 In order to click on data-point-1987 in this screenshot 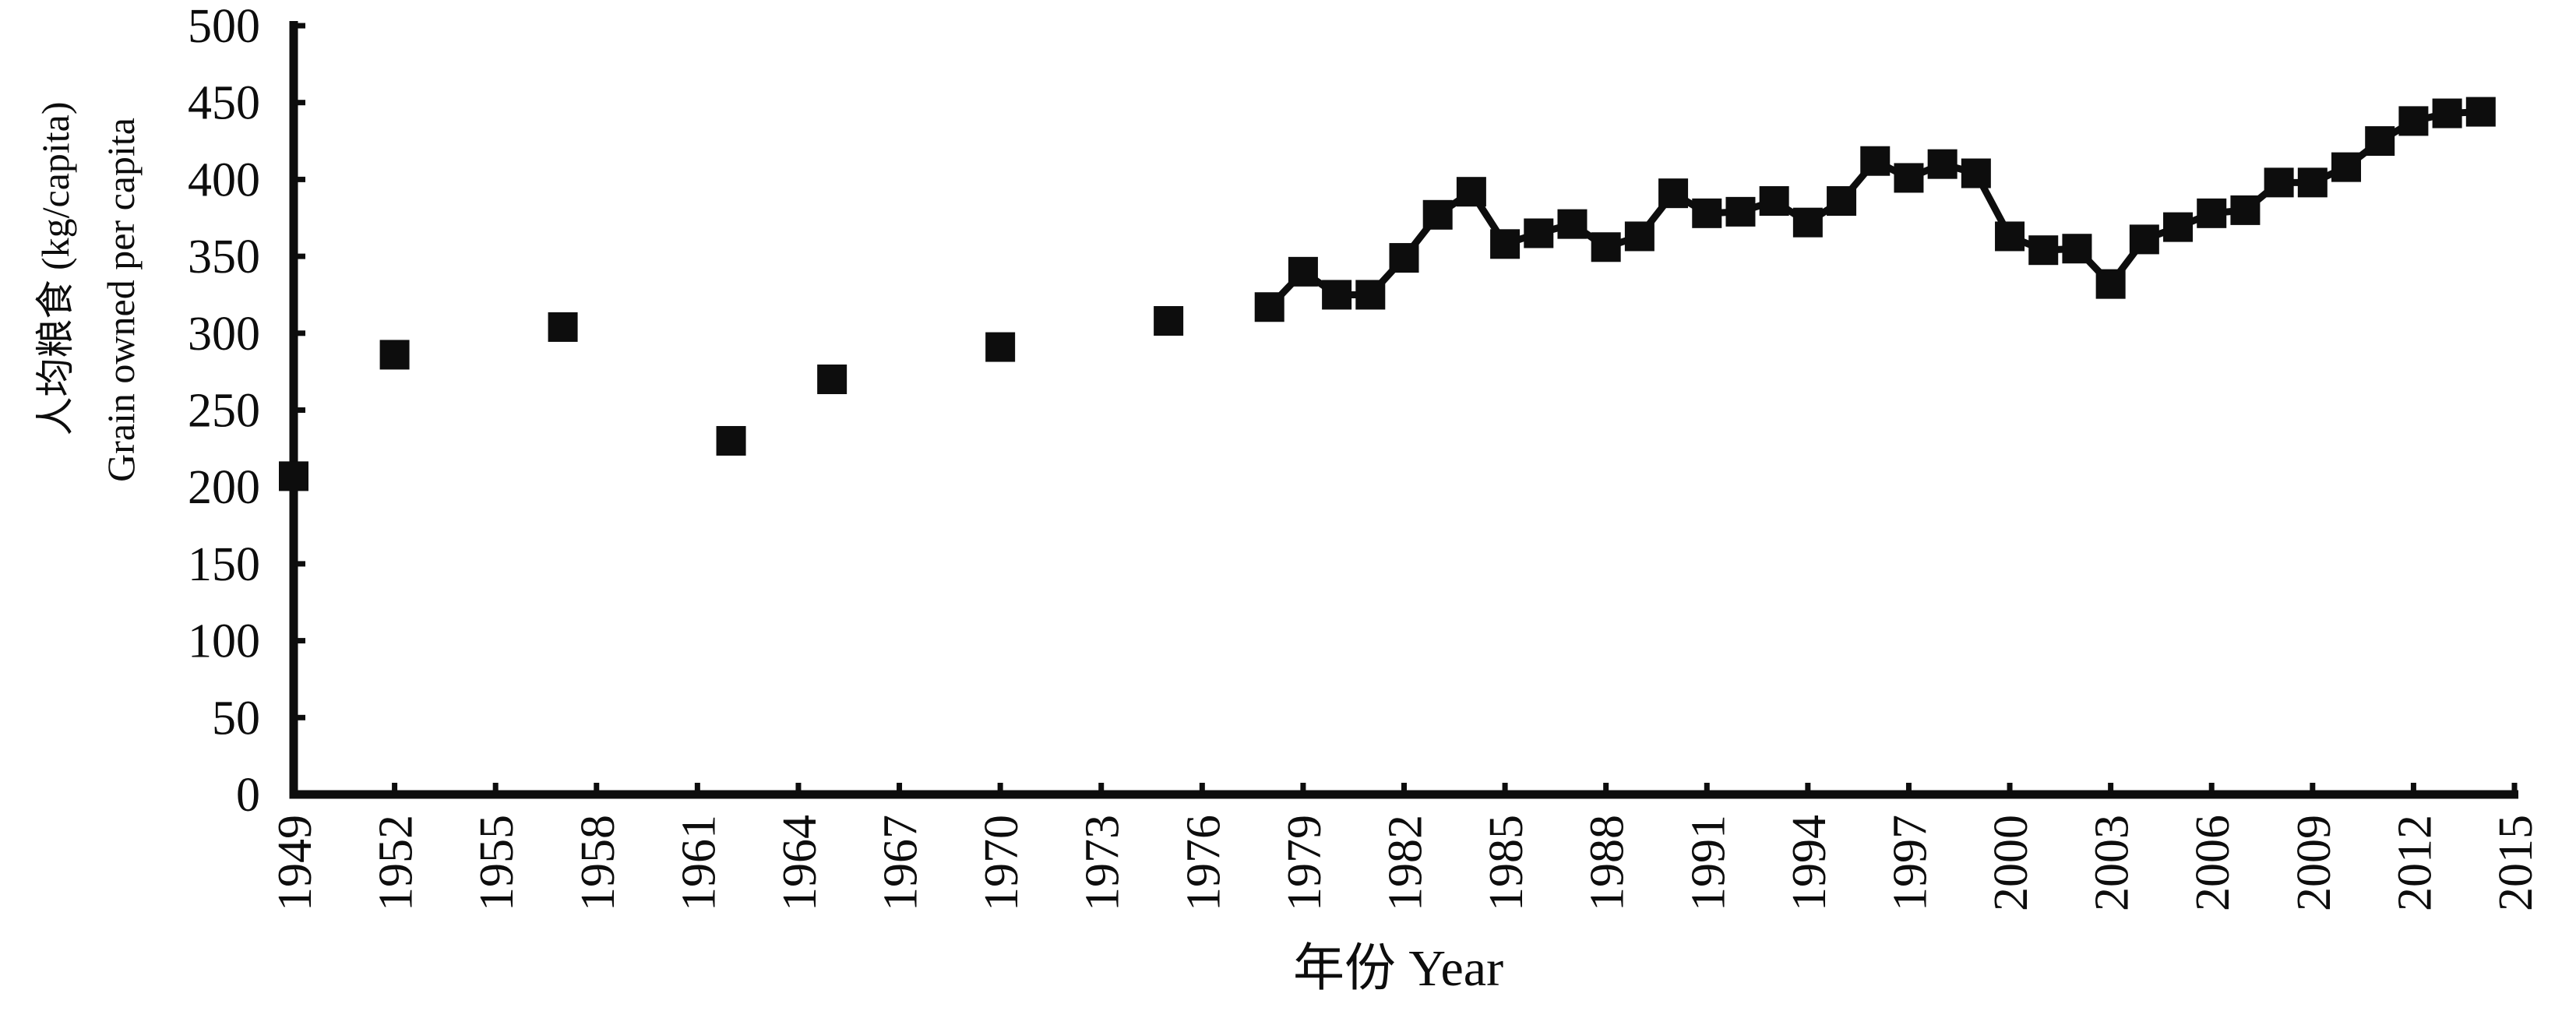, I will do `click(1573, 224)`.